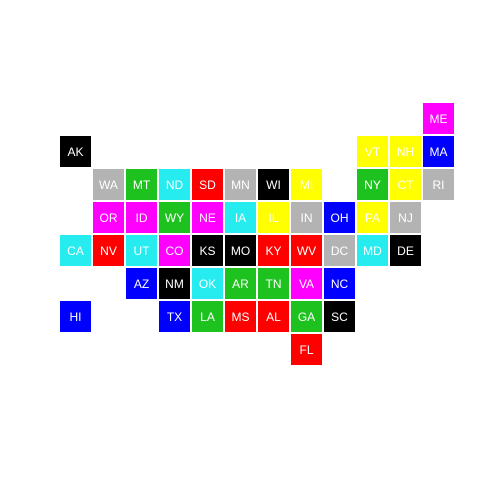 This screenshot has height=480, width=480. I want to click on state-tile-az: AZ, so click(141, 283).